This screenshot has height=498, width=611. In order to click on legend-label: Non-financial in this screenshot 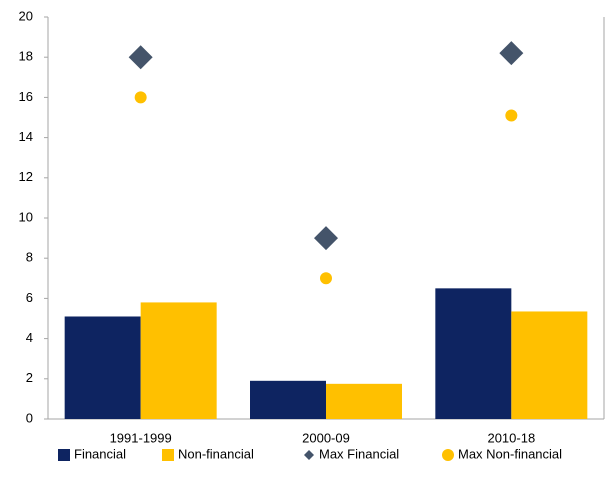, I will do `click(216, 453)`.